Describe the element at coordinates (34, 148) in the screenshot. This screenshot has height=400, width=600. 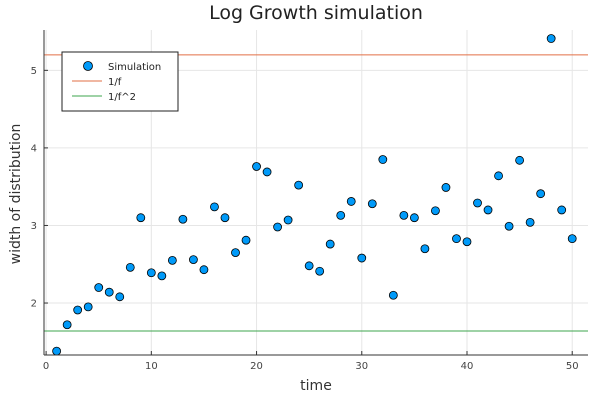
I see `y-tick-label: 4` at that location.